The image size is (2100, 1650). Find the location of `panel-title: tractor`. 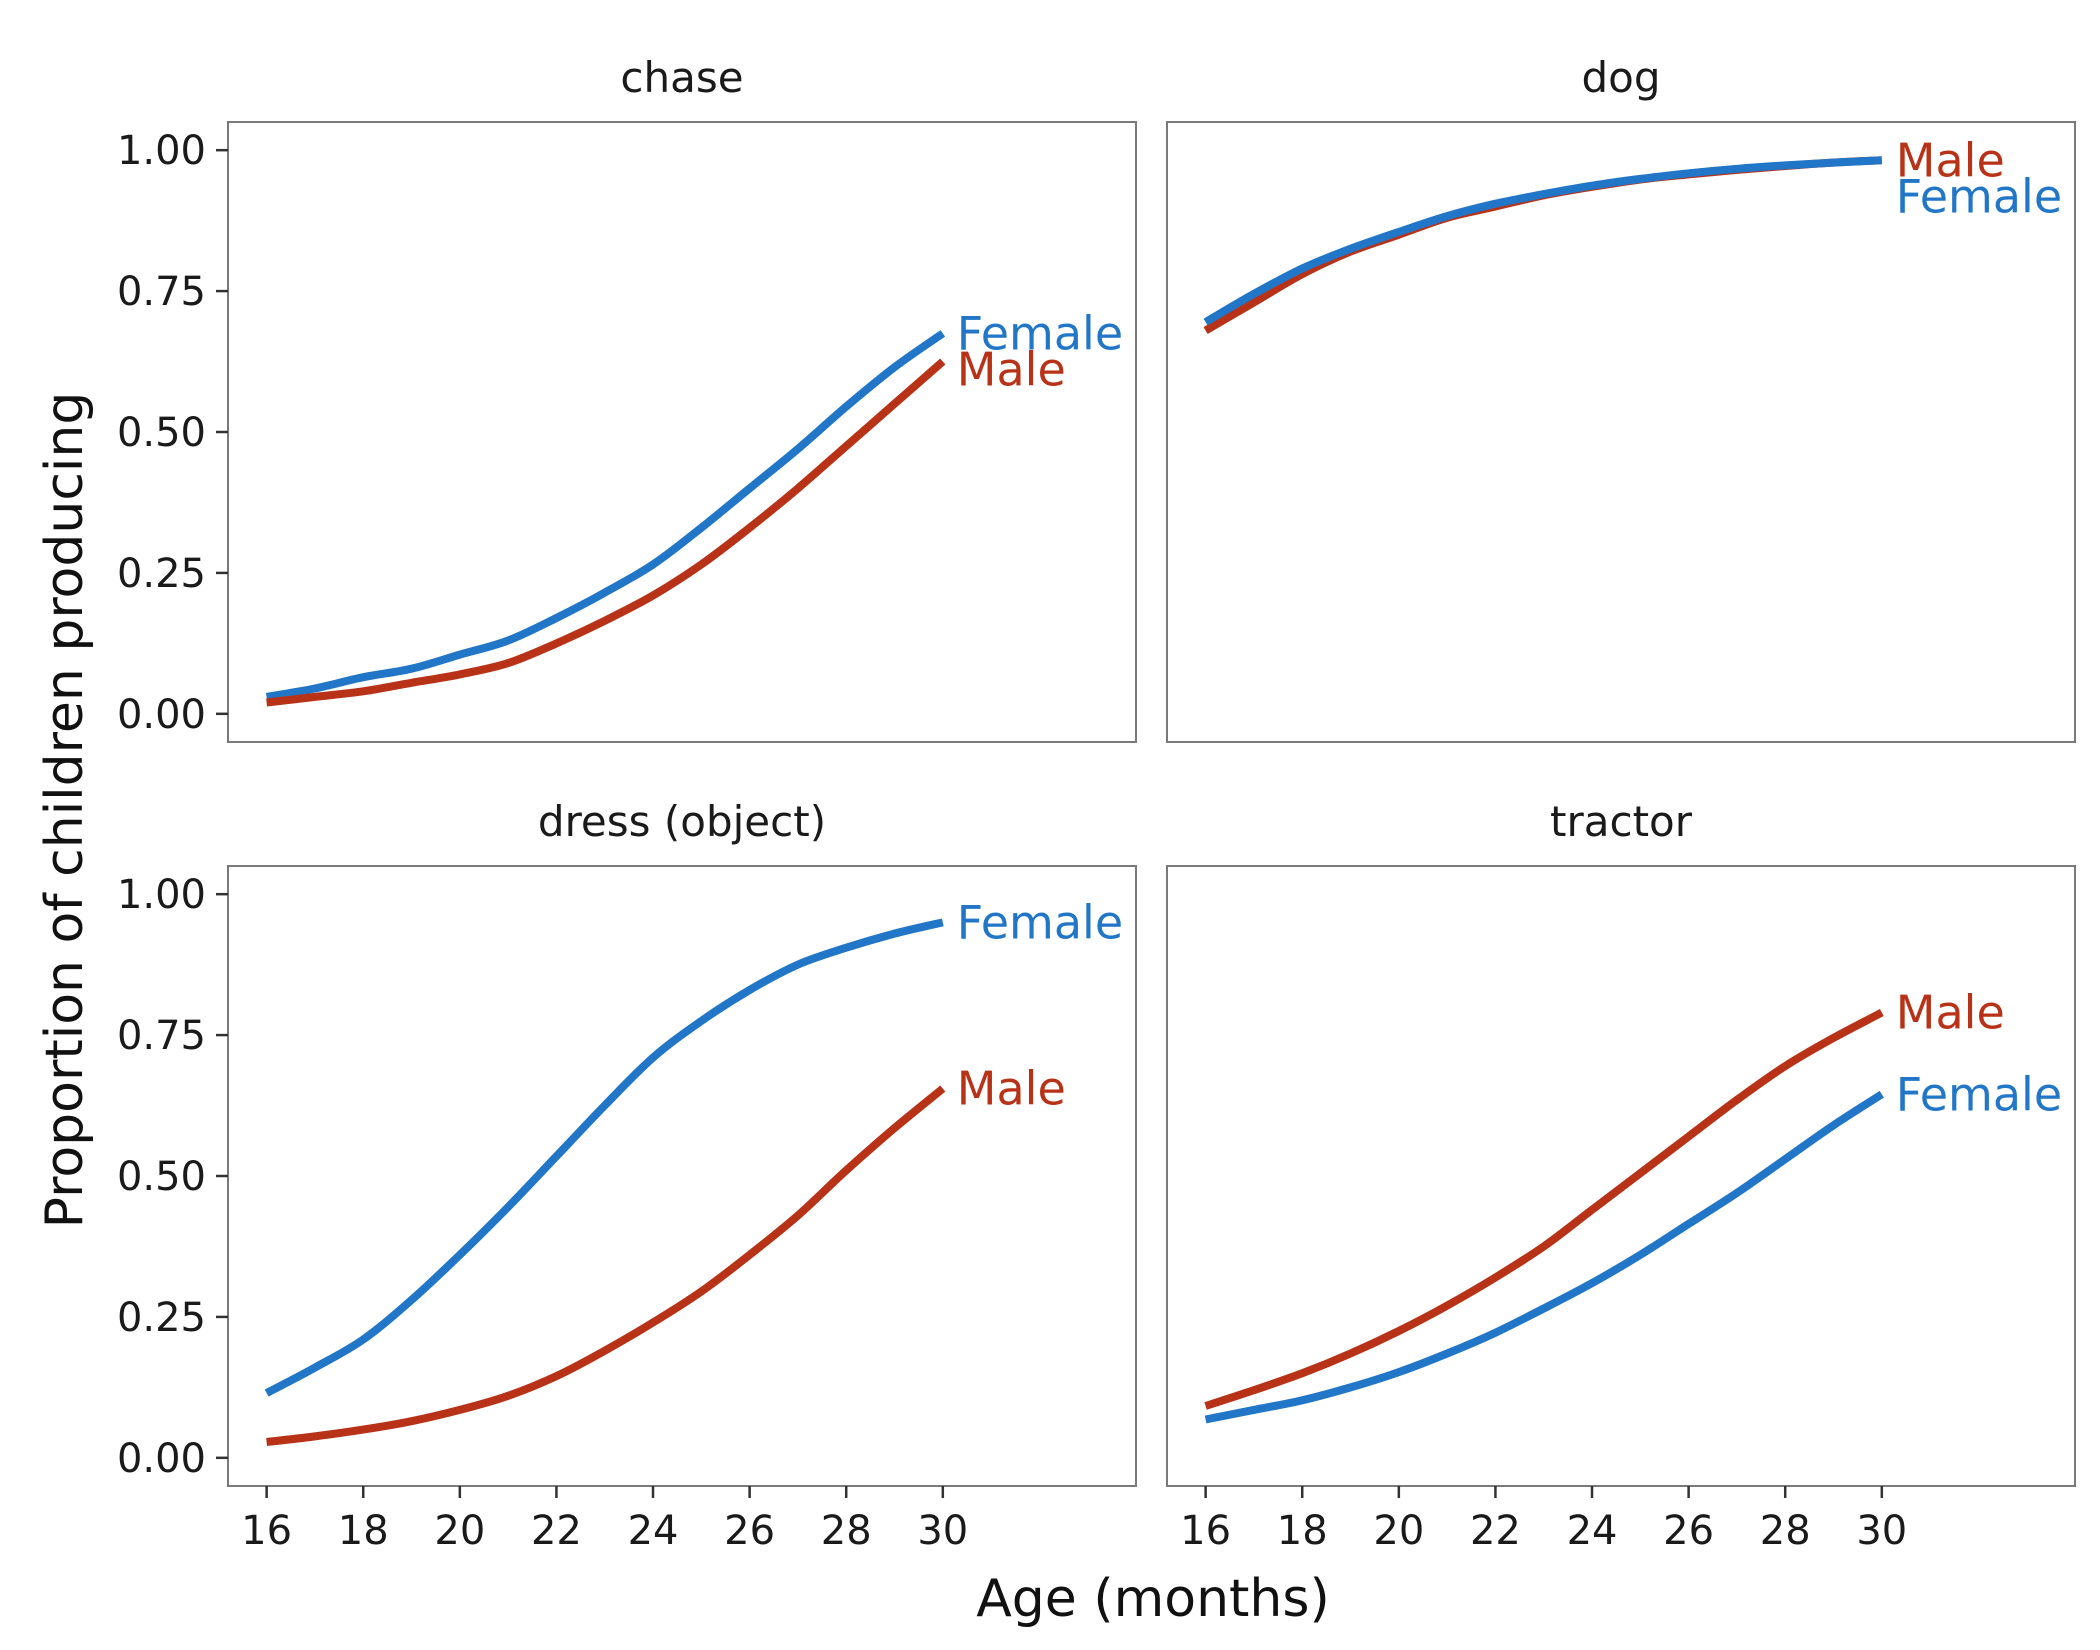

panel-title: tractor is located at coordinates (1621, 821).